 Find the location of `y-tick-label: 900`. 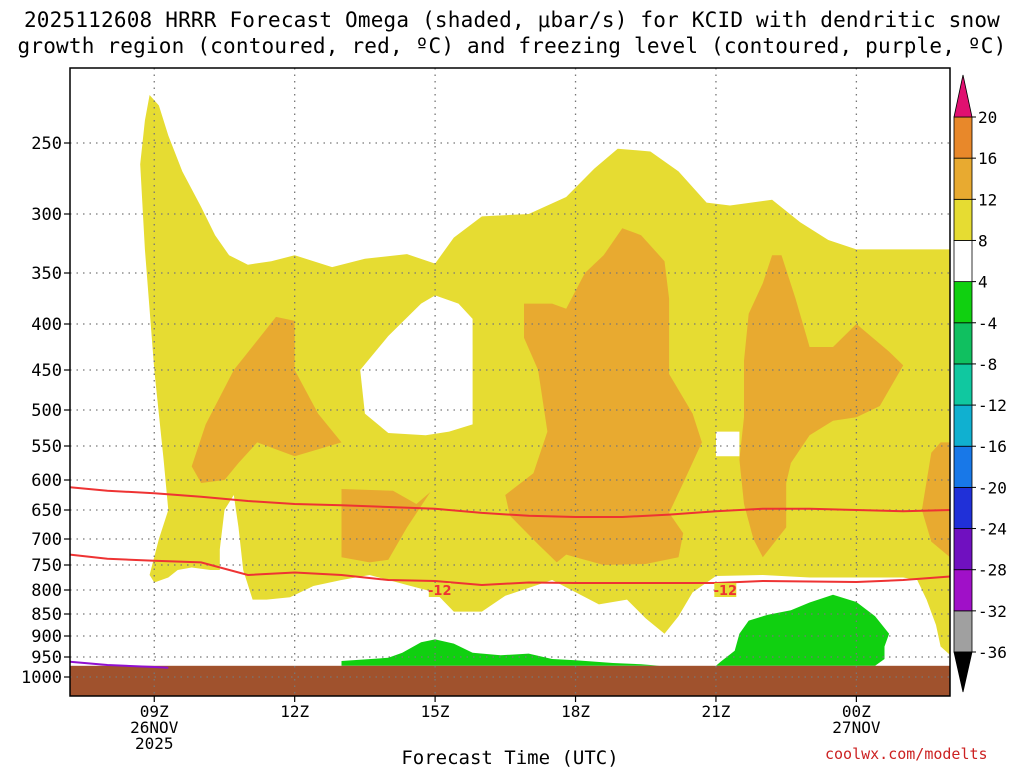

y-tick-label: 900 is located at coordinates (46, 637).